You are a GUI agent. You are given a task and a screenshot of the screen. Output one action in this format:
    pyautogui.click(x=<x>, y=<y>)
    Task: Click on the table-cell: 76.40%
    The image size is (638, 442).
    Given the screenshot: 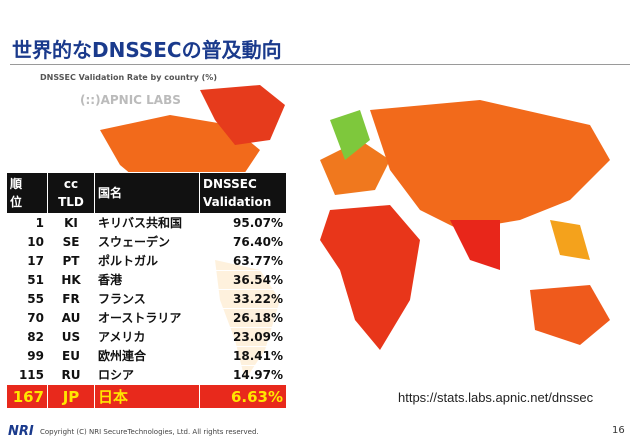 What is the action you would take?
    pyautogui.click(x=243, y=242)
    